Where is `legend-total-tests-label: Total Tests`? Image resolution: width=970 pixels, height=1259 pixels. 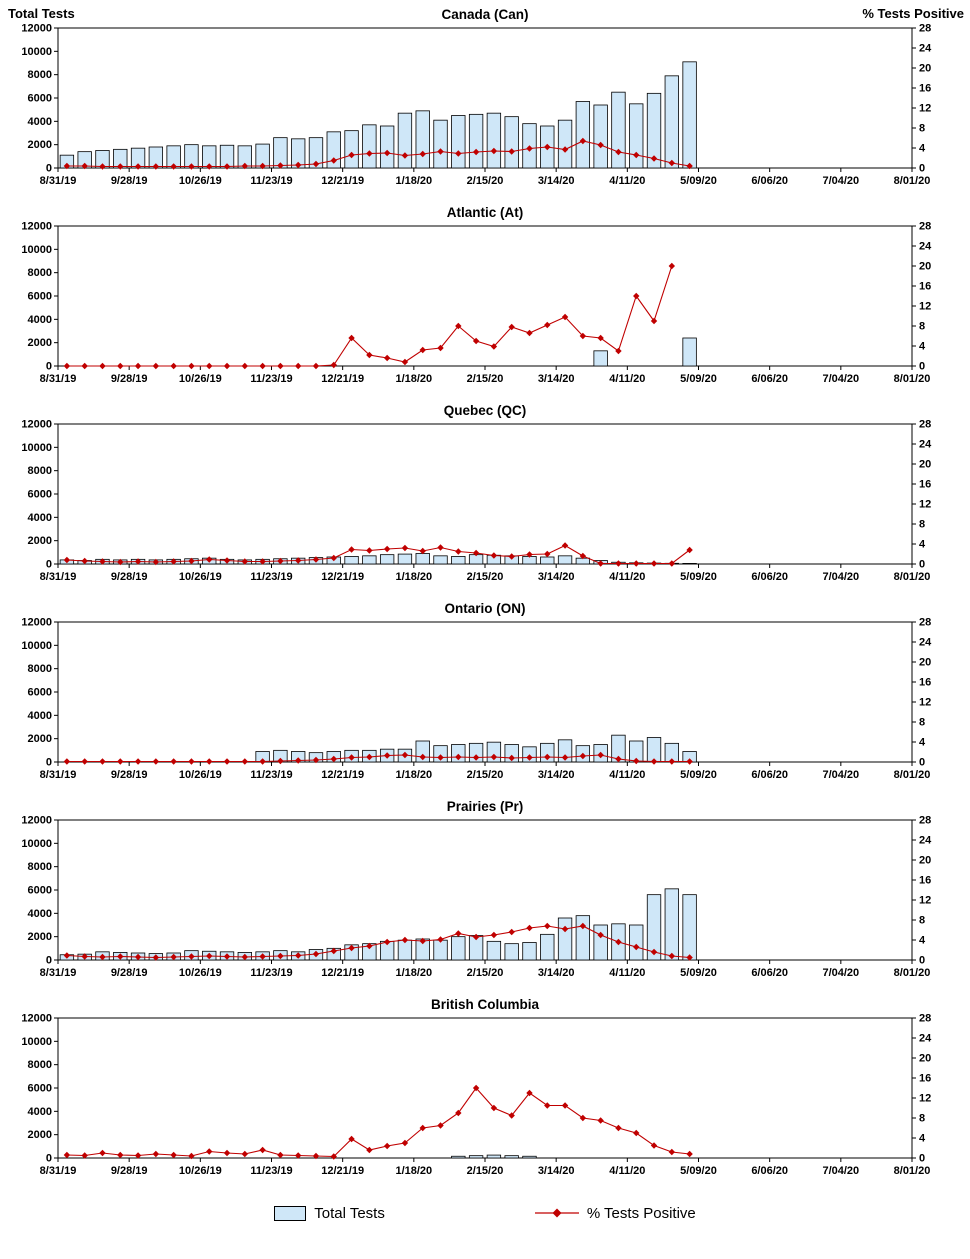
legend-total-tests-label: Total Tests is located at coordinates (349, 1213).